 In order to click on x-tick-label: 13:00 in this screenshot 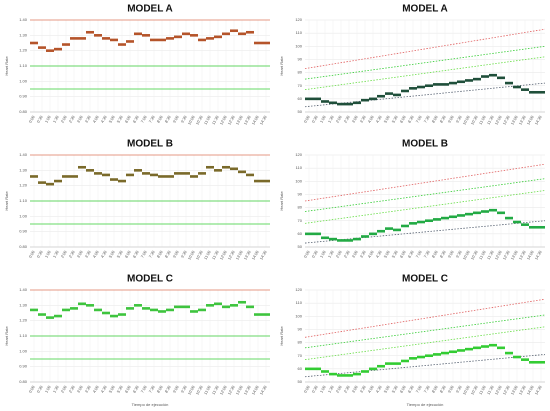, I will do `click(239, 120)`.